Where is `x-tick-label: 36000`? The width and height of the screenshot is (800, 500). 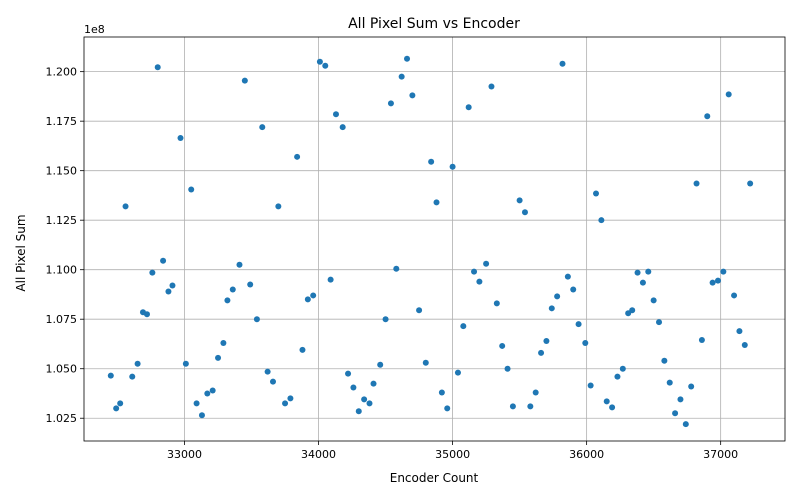
x-tick-label: 36000 is located at coordinates (586, 454).